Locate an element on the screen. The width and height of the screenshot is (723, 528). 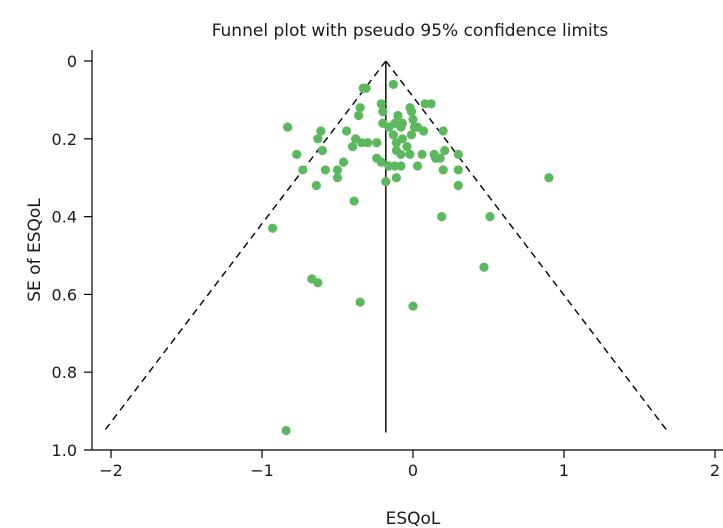
y-axis-ticks: 0 0.2 0.4 0.6 0.8 1.0 is located at coordinates (72, 256).